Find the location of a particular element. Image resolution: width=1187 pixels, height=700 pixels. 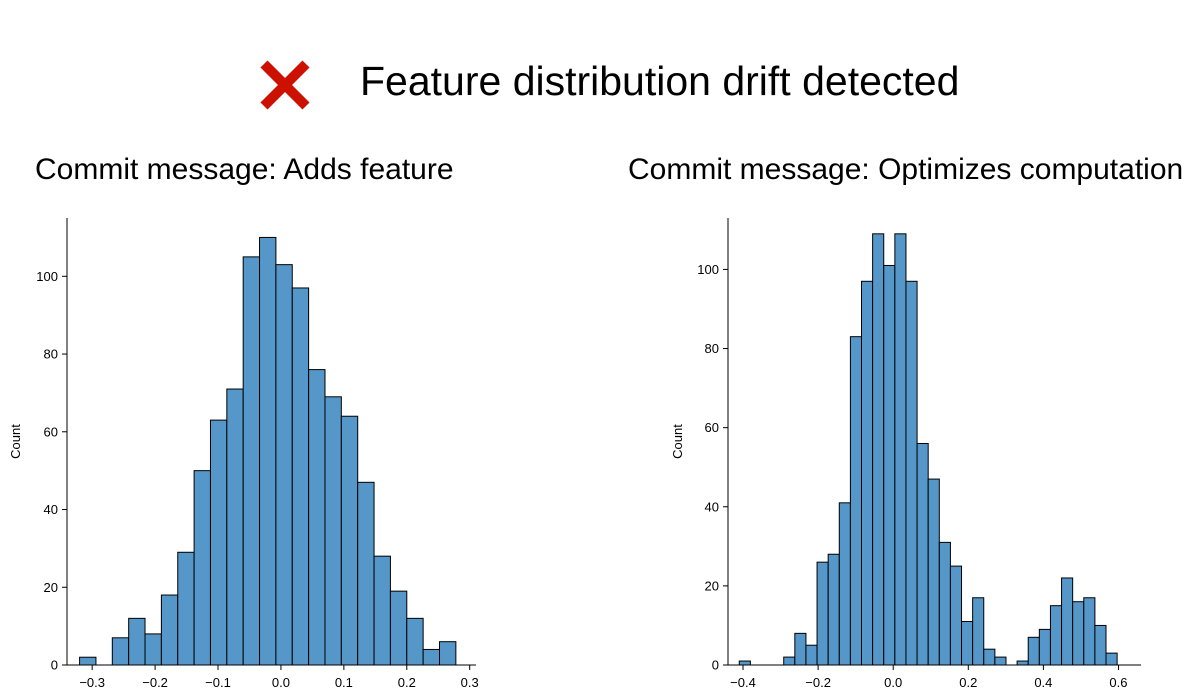

page-title: Feature distribution drift detected is located at coordinates (660, 81).